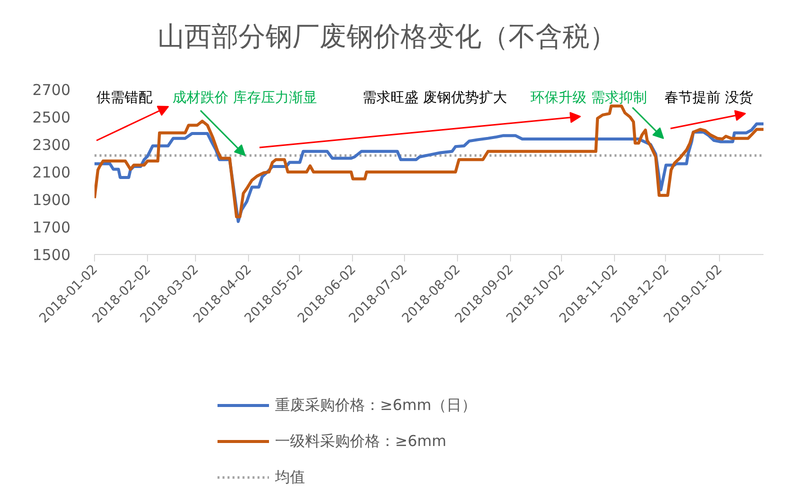  I want to click on y-tick-label: 2300, so click(51, 145).